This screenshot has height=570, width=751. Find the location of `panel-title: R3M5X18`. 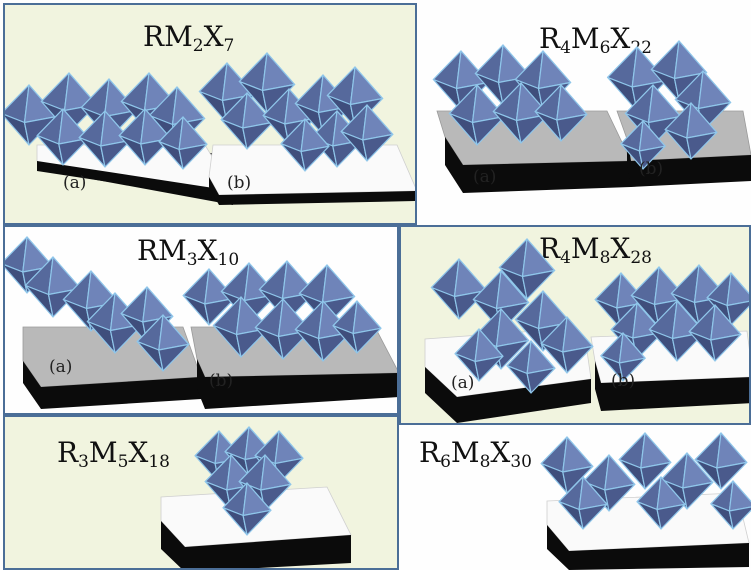

panel-title: R3M5X18 is located at coordinates (113, 454).